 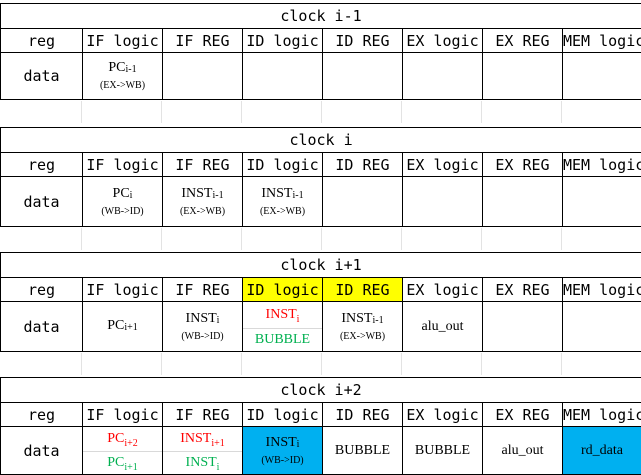 I want to click on block-title: clock i, so click(x=320, y=140).